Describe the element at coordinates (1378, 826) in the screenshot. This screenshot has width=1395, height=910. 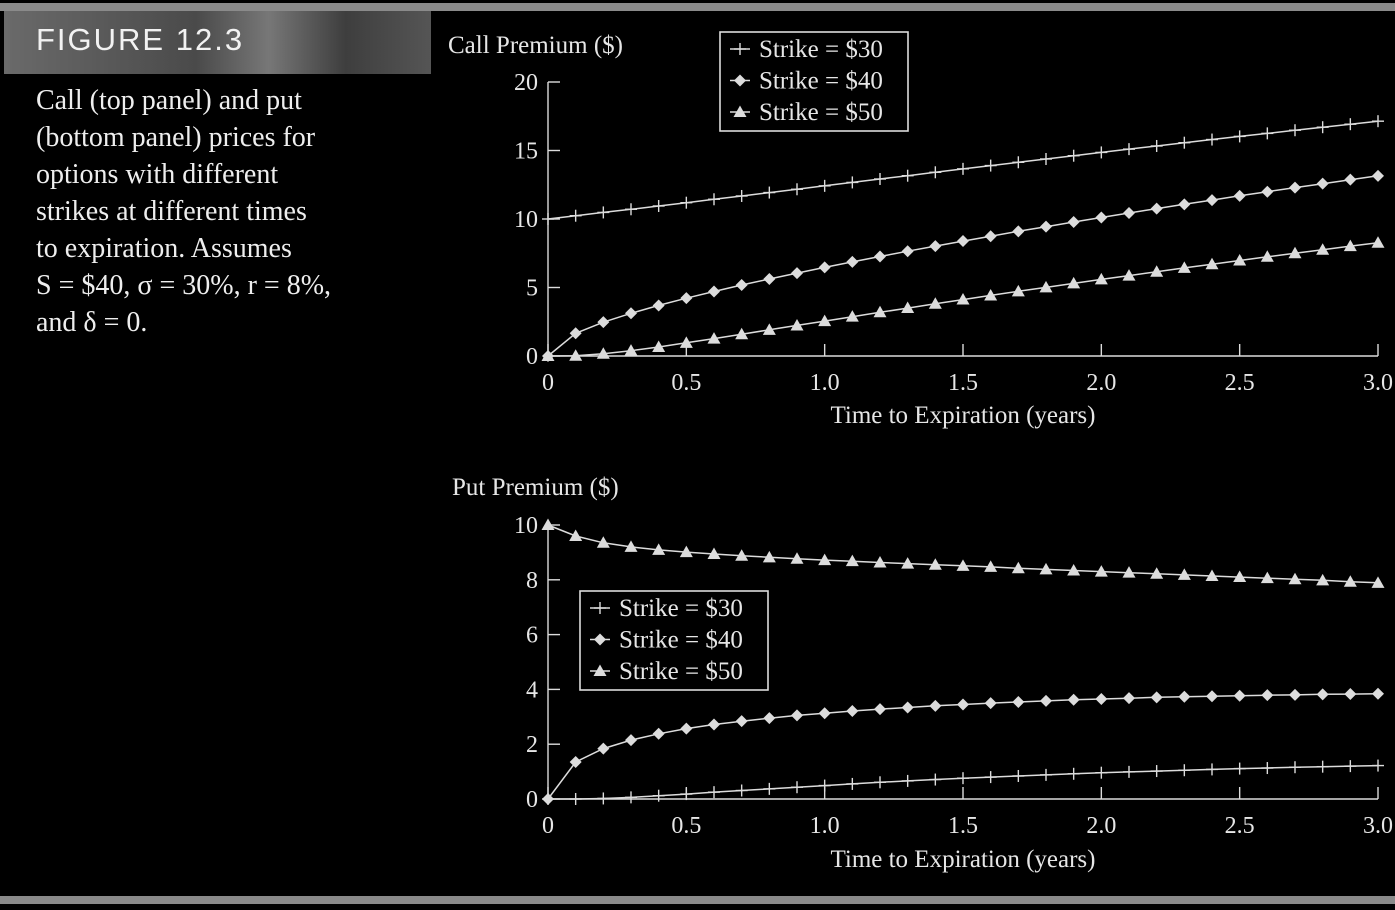
I see `x-tick-label: 3.0` at that location.